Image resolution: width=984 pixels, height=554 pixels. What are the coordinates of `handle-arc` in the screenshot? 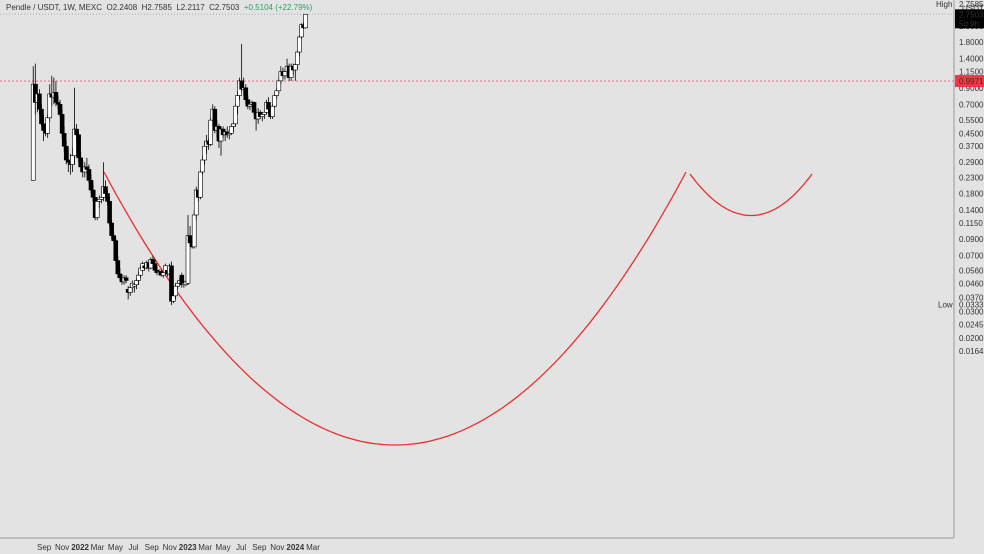 It's located at (751, 195).